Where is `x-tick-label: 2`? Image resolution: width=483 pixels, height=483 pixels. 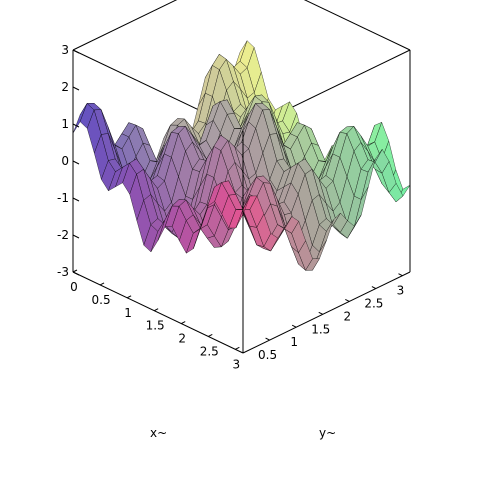 x-tick-label: 2 is located at coordinates (182, 339).